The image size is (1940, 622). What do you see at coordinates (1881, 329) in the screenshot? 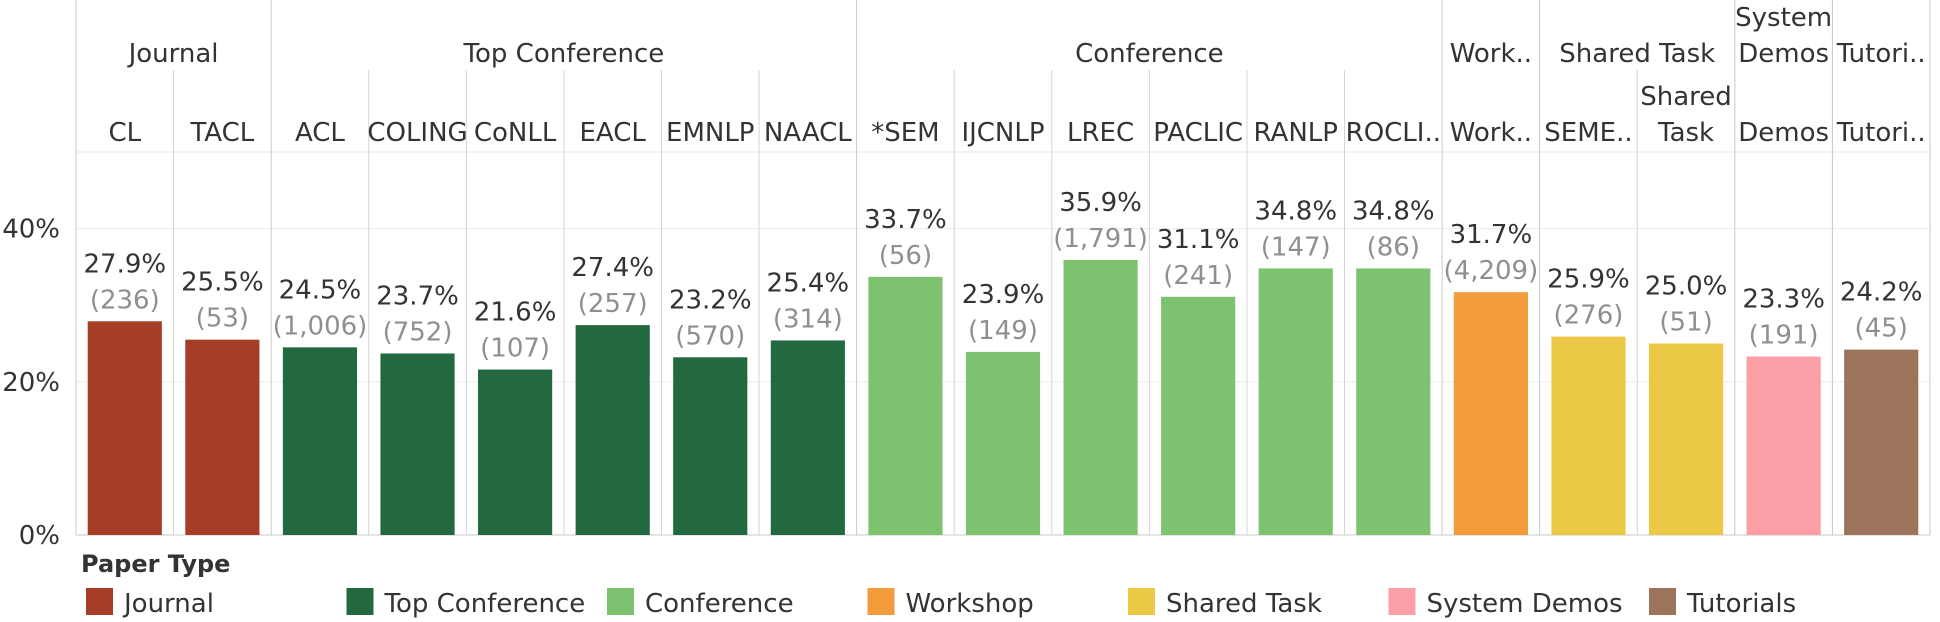
I see `count-label: (45)` at bounding box center [1881, 329].